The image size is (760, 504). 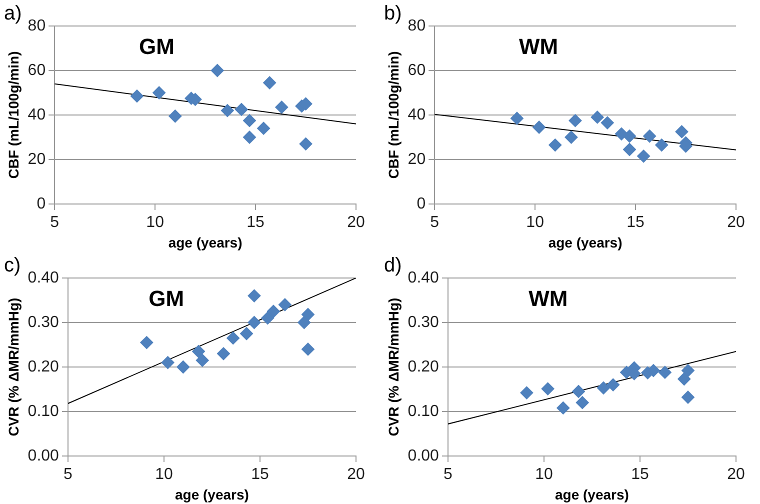 What do you see at coordinates (12, 265) in the screenshot?
I see `chart-title: c)` at bounding box center [12, 265].